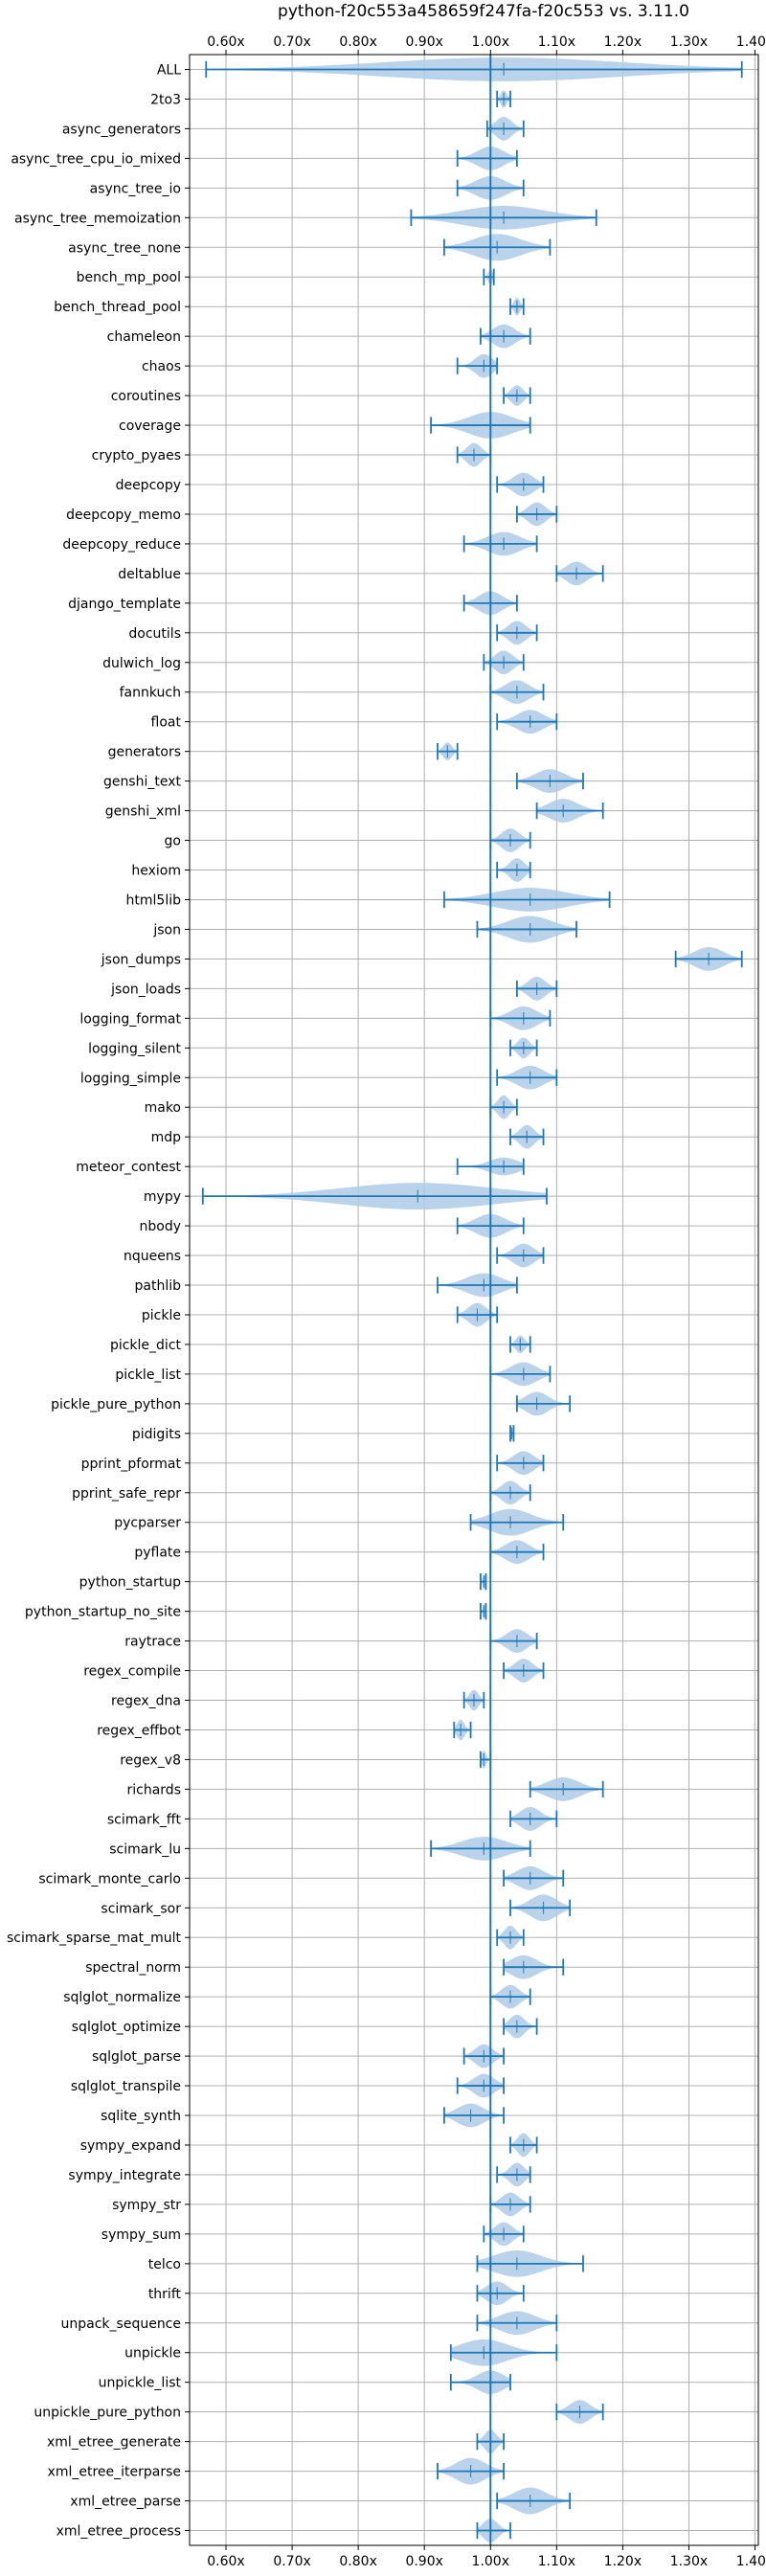 This screenshot has height=2576, width=766. Describe the element at coordinates (169, 70) in the screenshot. I see `y-tick-label: ALL` at that location.